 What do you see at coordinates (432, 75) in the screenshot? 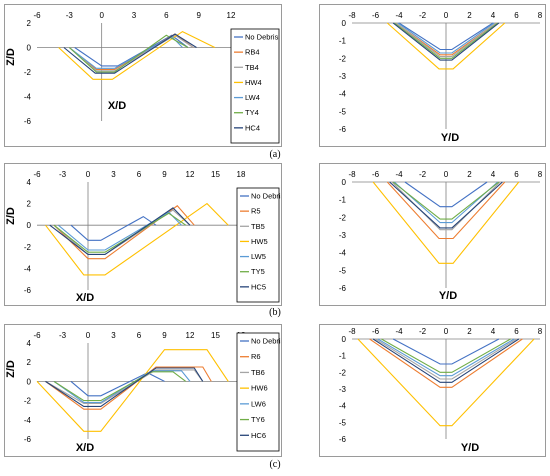
I see `chart-panel-a-right: -8 -6 -4 -2 0 2 4 6 8 0 -1 -2 -3 -4 -5 -6 Y/D` at bounding box center [432, 75].